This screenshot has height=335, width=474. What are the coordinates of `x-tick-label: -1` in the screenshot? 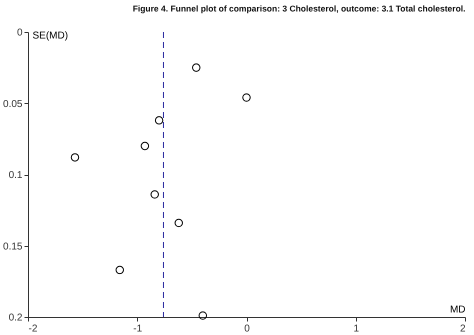 It's located at (138, 329).